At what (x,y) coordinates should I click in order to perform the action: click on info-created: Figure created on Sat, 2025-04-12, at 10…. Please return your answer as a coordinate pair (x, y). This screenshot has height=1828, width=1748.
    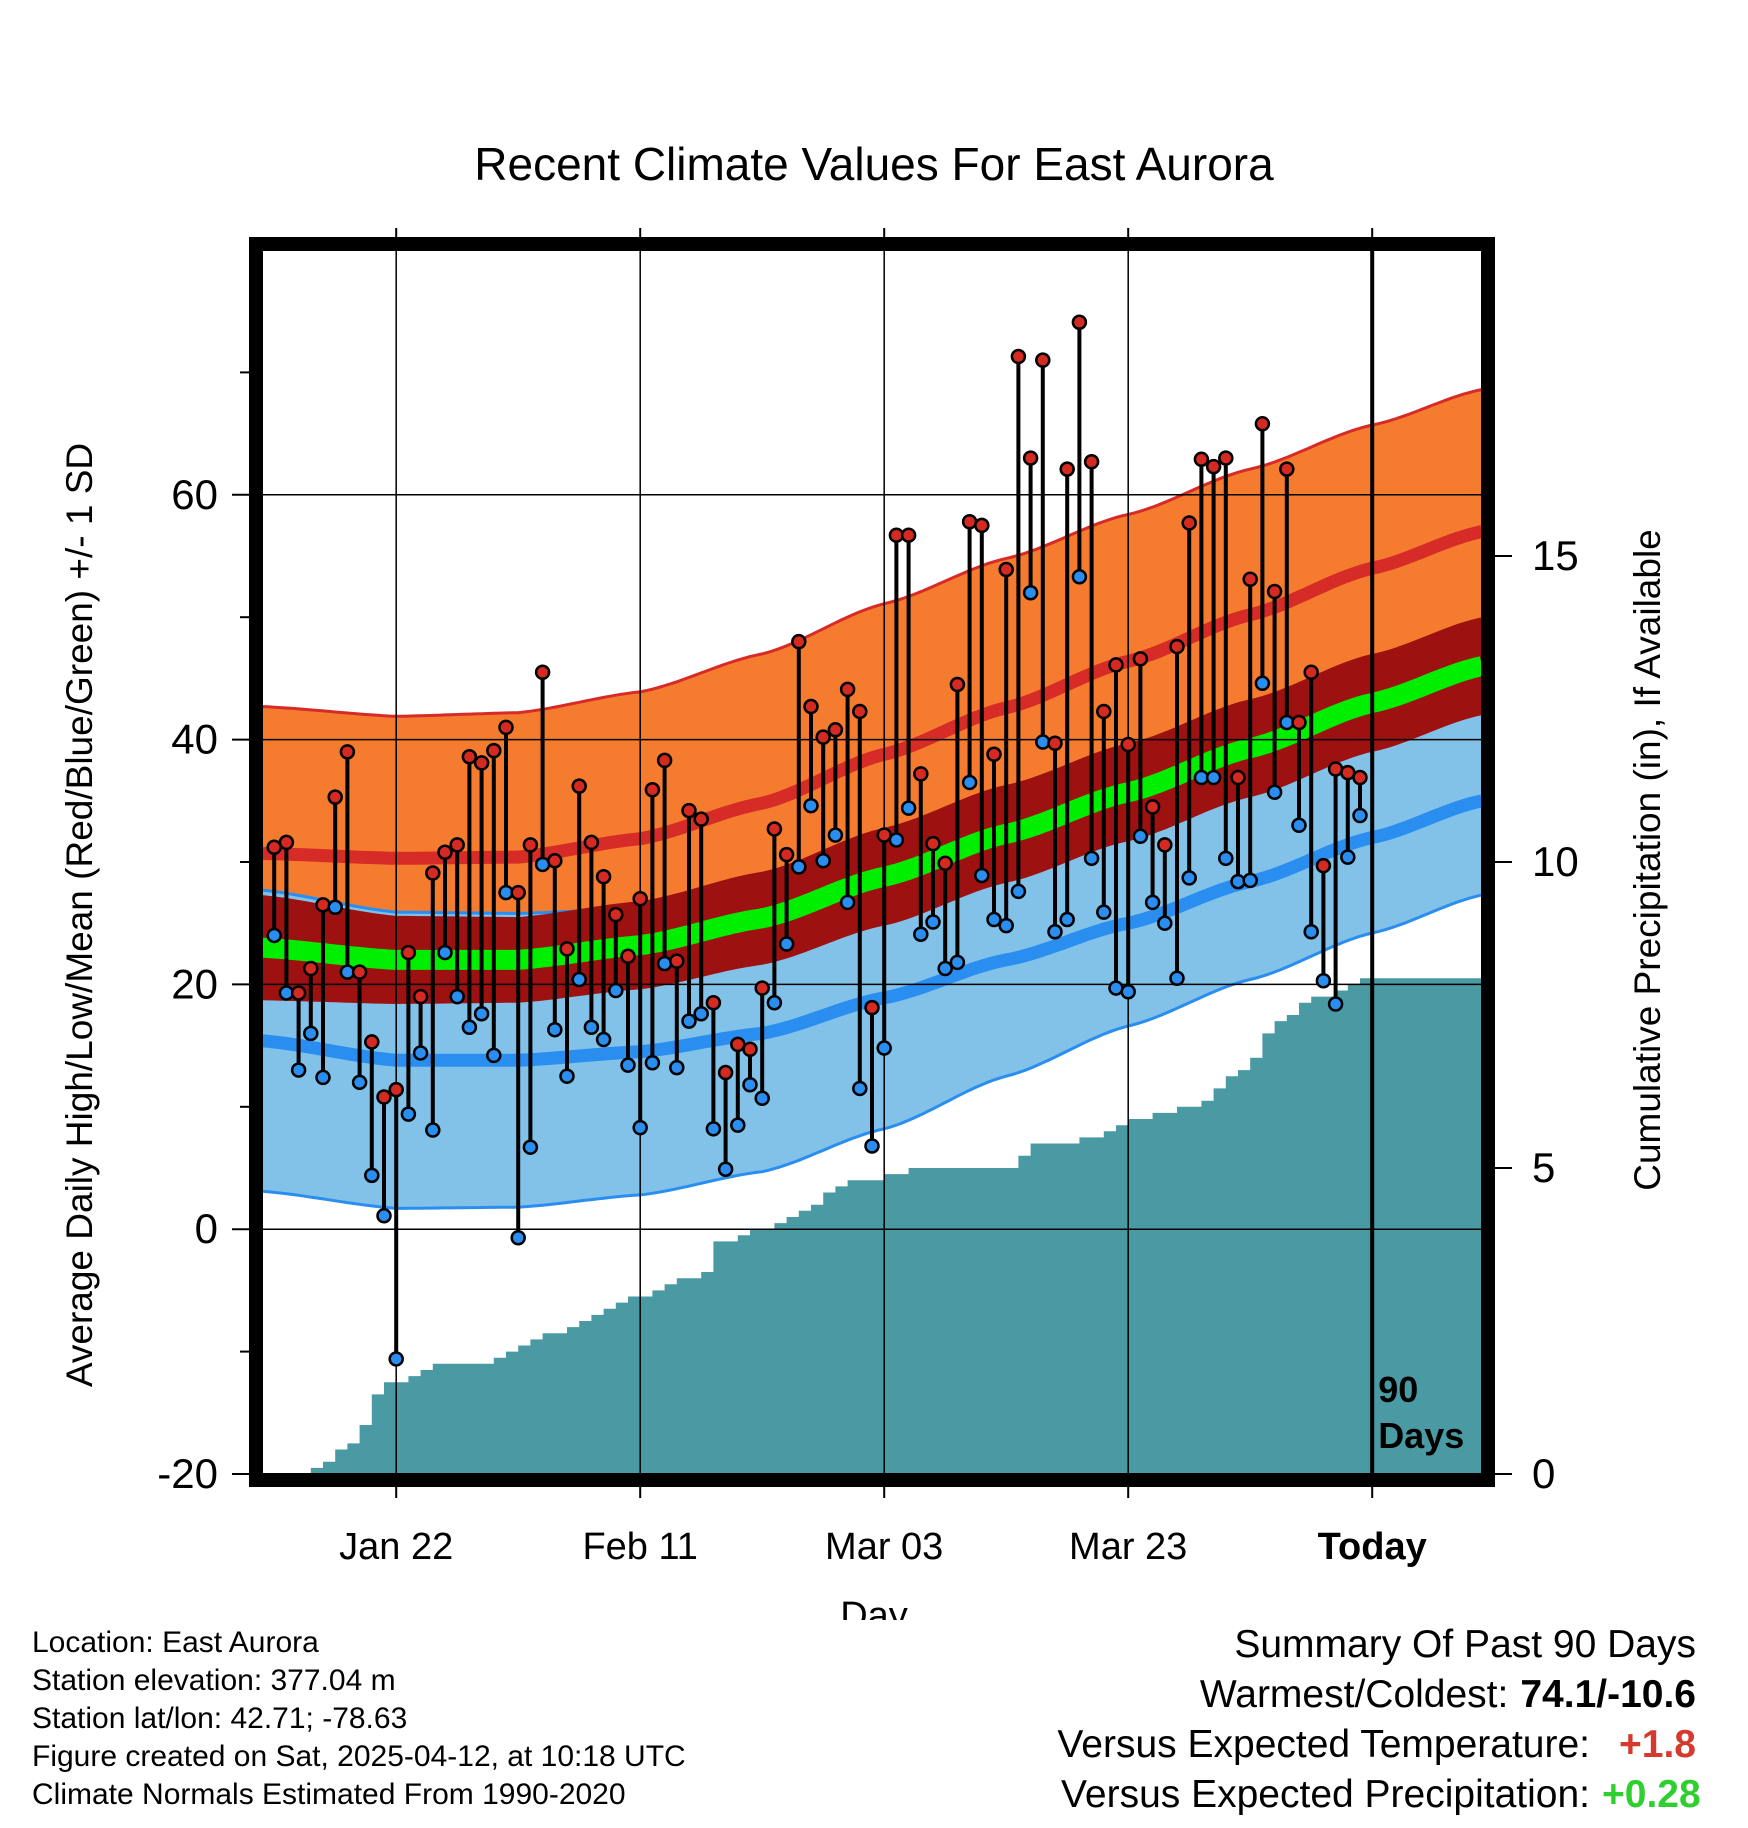
    Looking at the image, I should click on (359, 1756).